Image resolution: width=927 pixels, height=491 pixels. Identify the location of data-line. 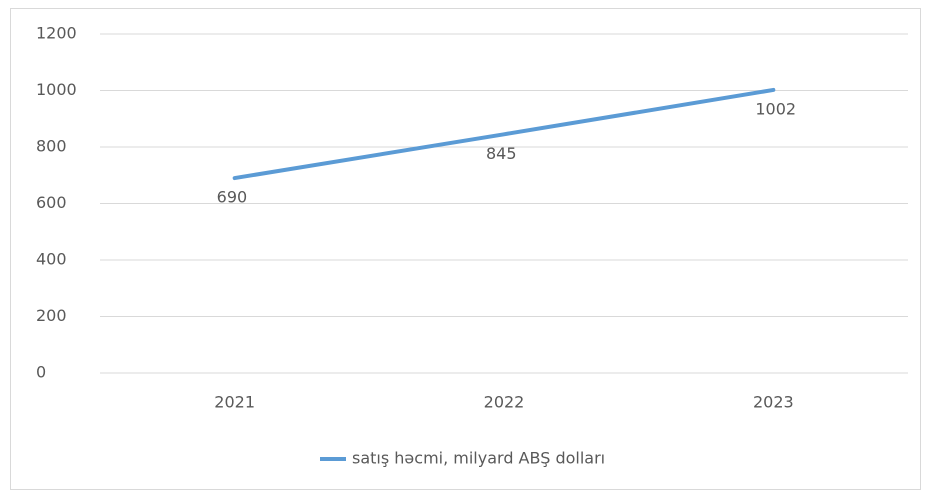
(504, 134).